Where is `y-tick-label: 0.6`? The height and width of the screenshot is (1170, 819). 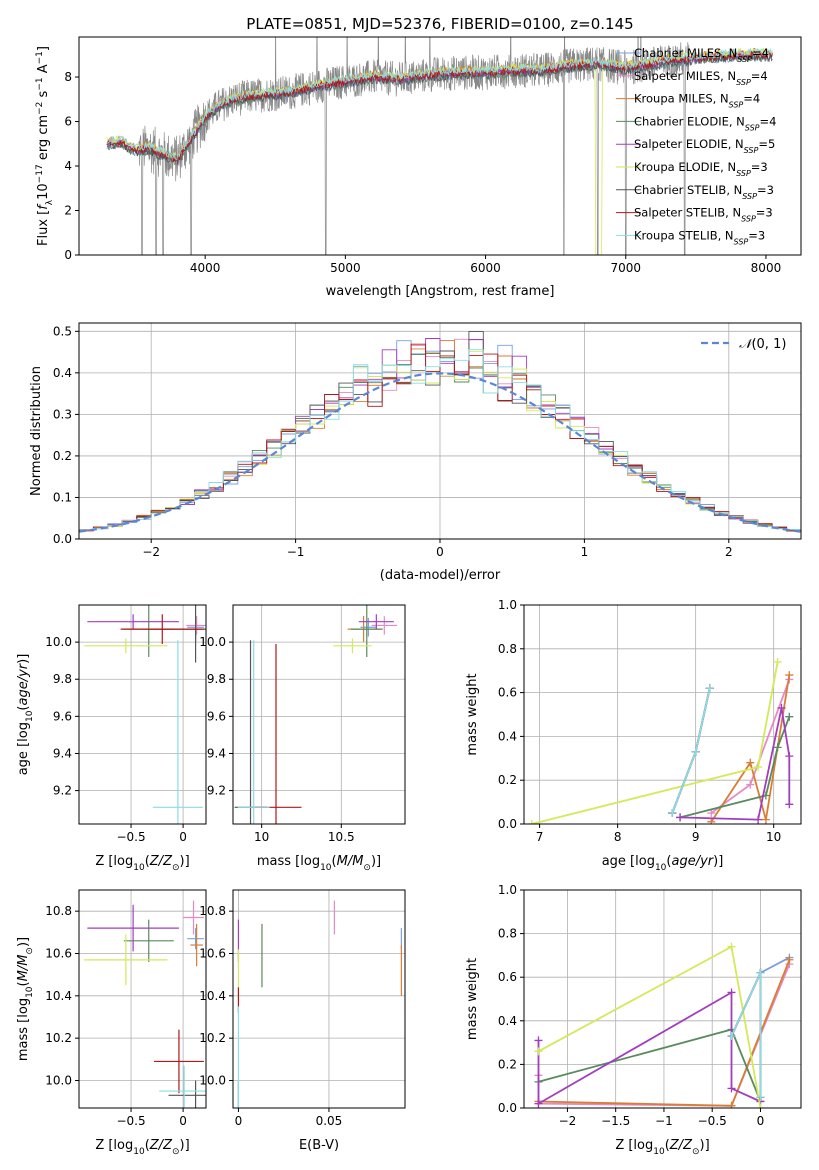 y-tick-label: 0.6 is located at coordinates (507, 693).